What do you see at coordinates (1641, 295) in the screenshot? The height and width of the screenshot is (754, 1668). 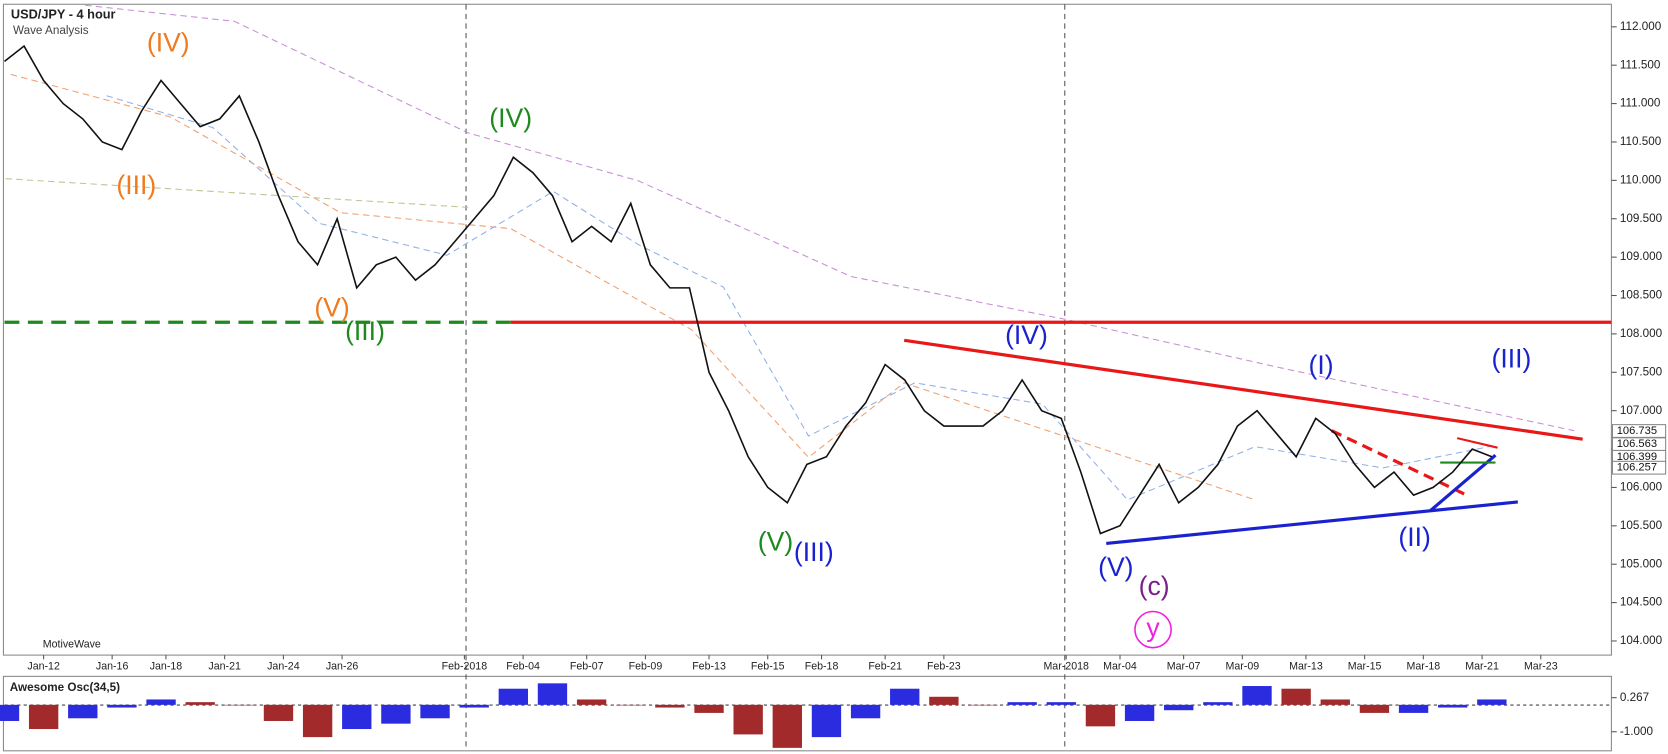 I see `y-tick-label: 108.500` at bounding box center [1641, 295].